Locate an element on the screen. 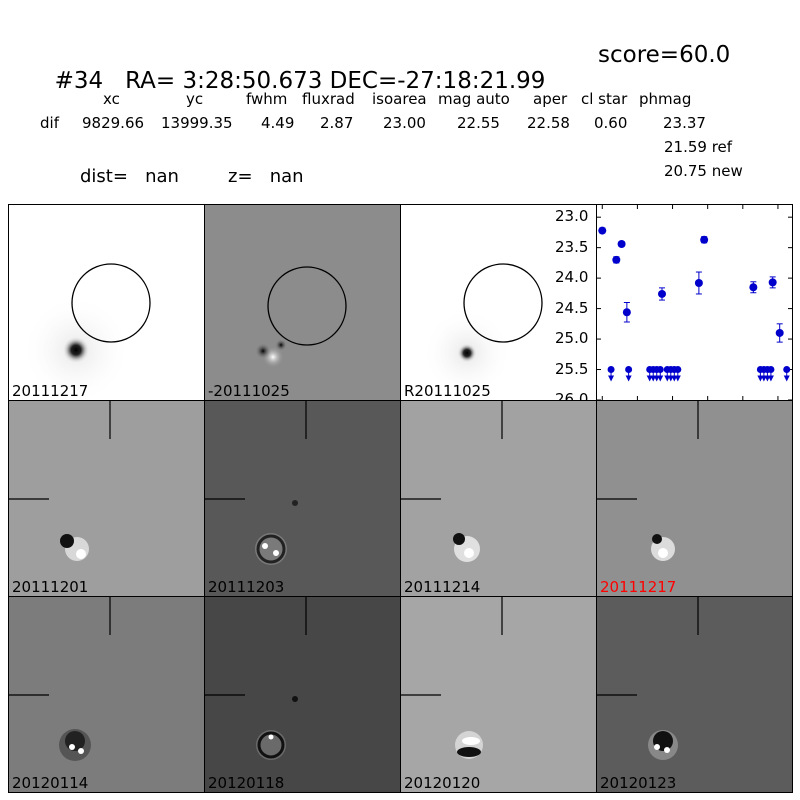  cell-isoarea: 23.00 is located at coordinates (404, 123).